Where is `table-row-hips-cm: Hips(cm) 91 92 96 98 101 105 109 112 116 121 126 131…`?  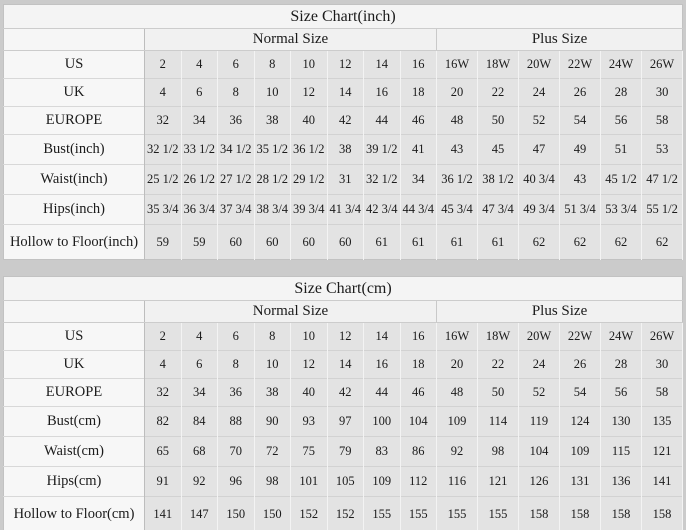 table-row-hips-cm: Hips(cm) 91 92 96 98 101 105 109 112 116 121 126 131… is located at coordinates (343, 481).